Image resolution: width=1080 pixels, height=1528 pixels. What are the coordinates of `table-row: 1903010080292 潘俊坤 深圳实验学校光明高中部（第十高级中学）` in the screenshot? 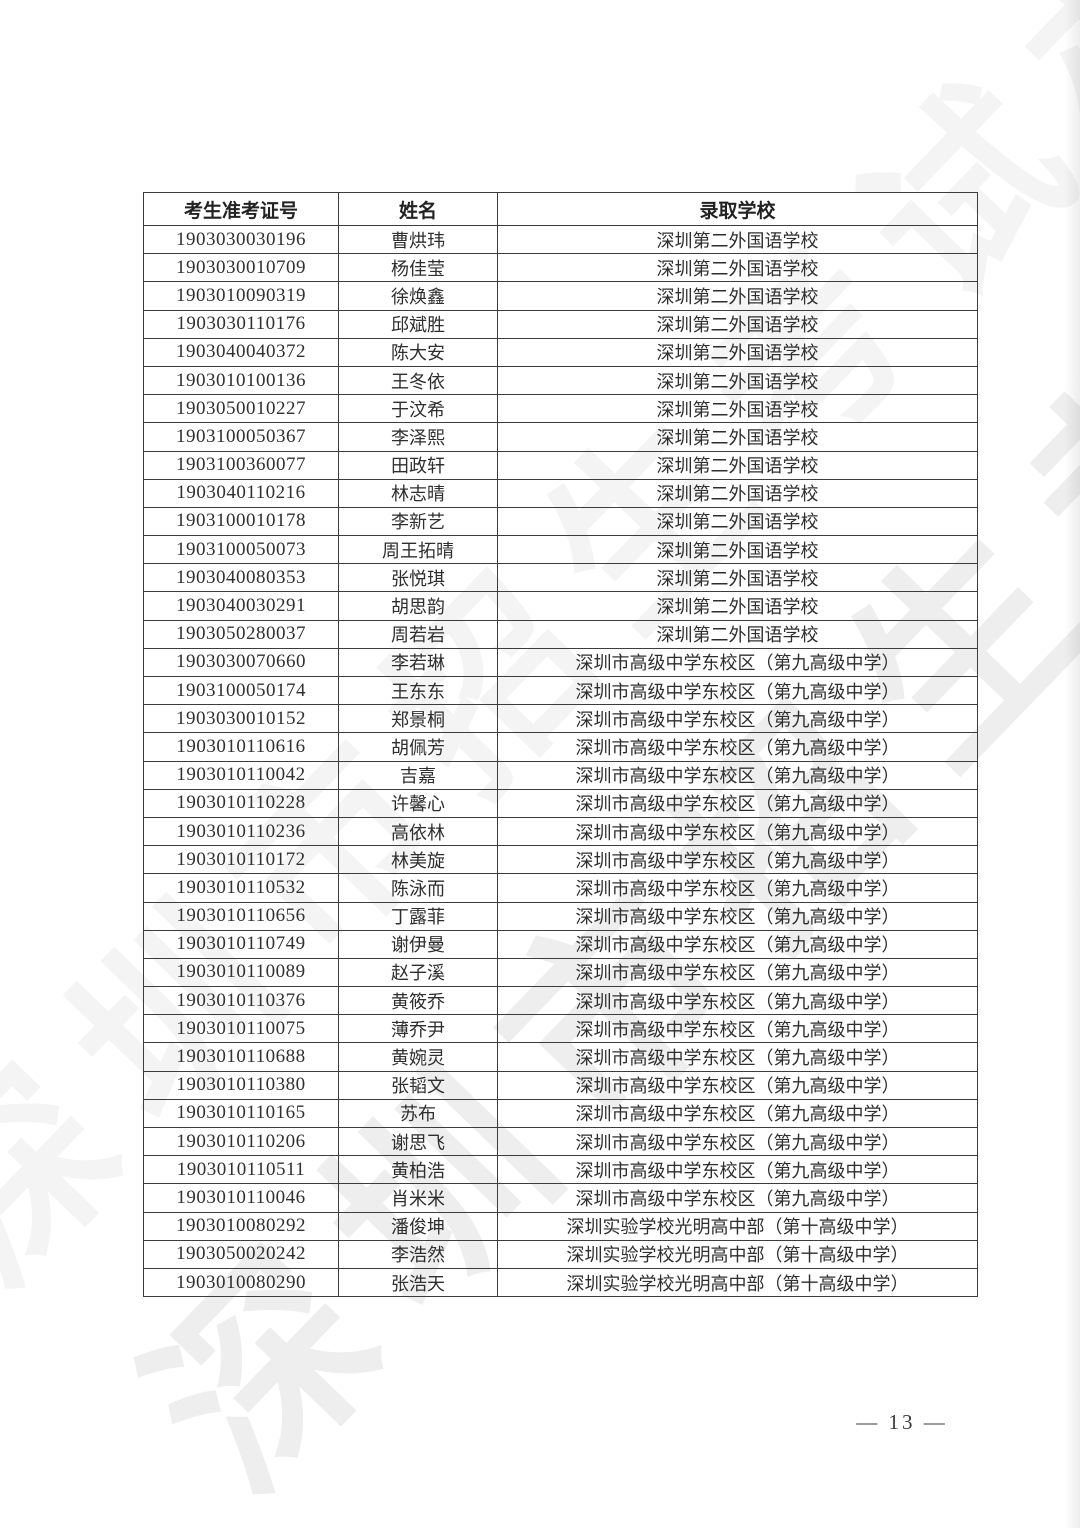 It's located at (560, 1226).